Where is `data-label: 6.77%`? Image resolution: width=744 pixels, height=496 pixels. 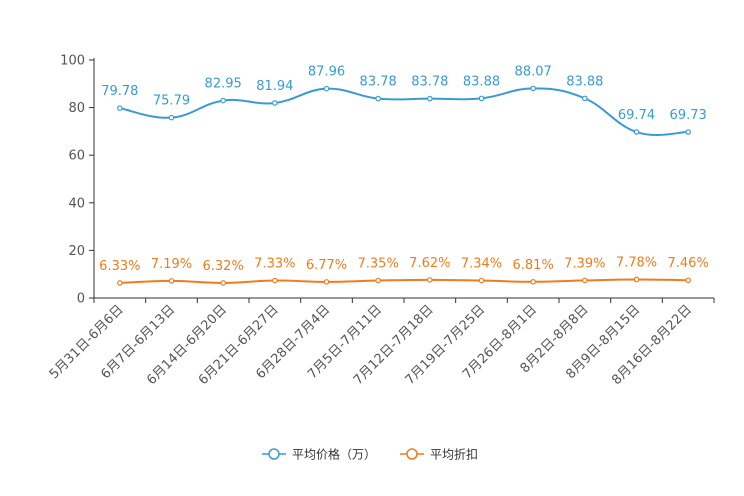 data-label: 6.77% is located at coordinates (326, 265).